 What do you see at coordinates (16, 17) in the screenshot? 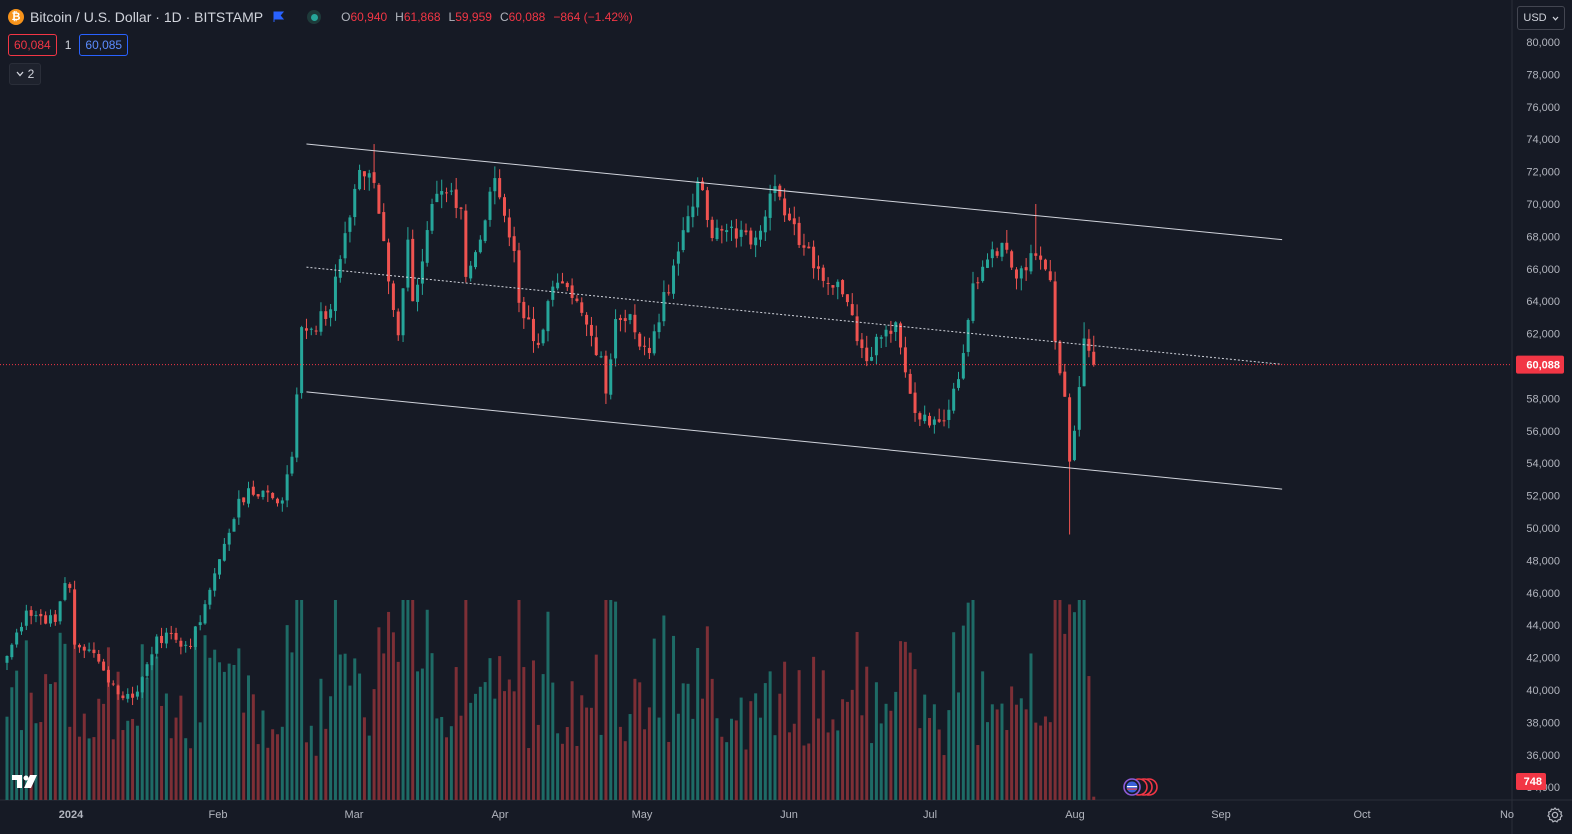
I see `bitcoin-icon: ₿` at bounding box center [16, 17].